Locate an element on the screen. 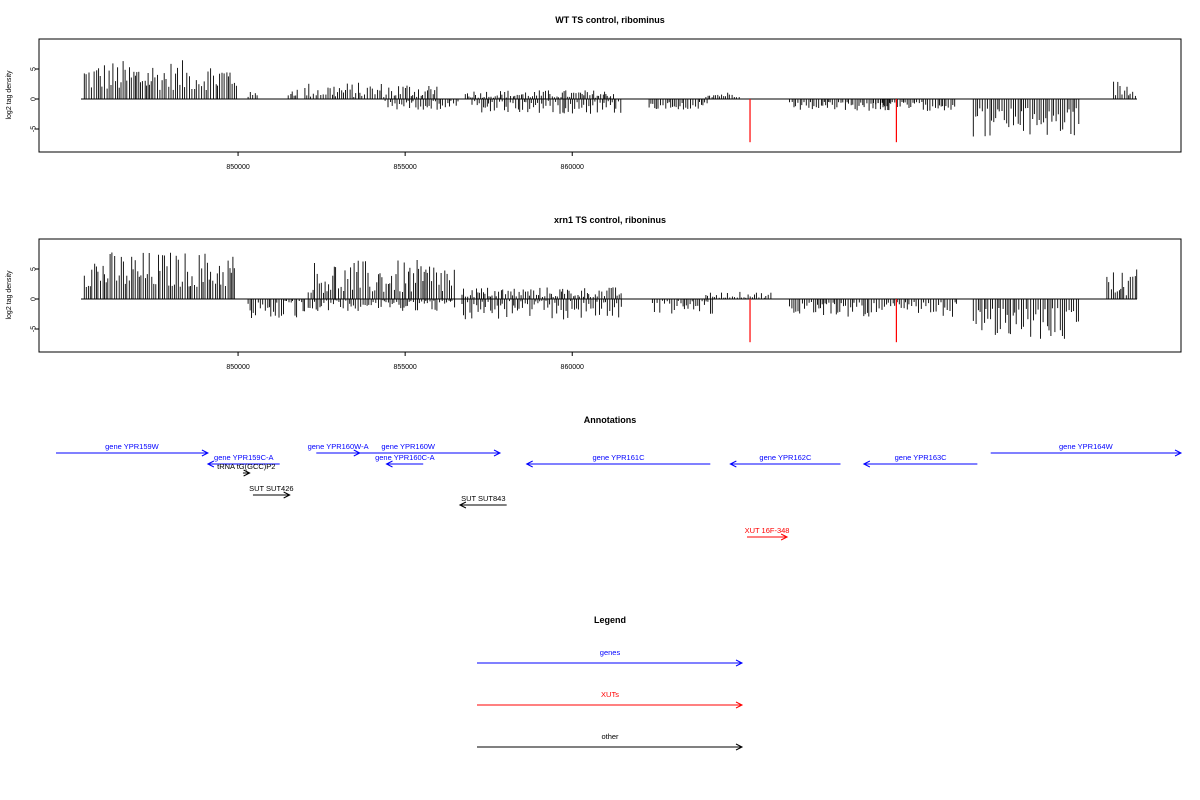 The height and width of the screenshot is (800, 1200). annotation-feature: gene YPR160C-A is located at coordinates (405, 460).